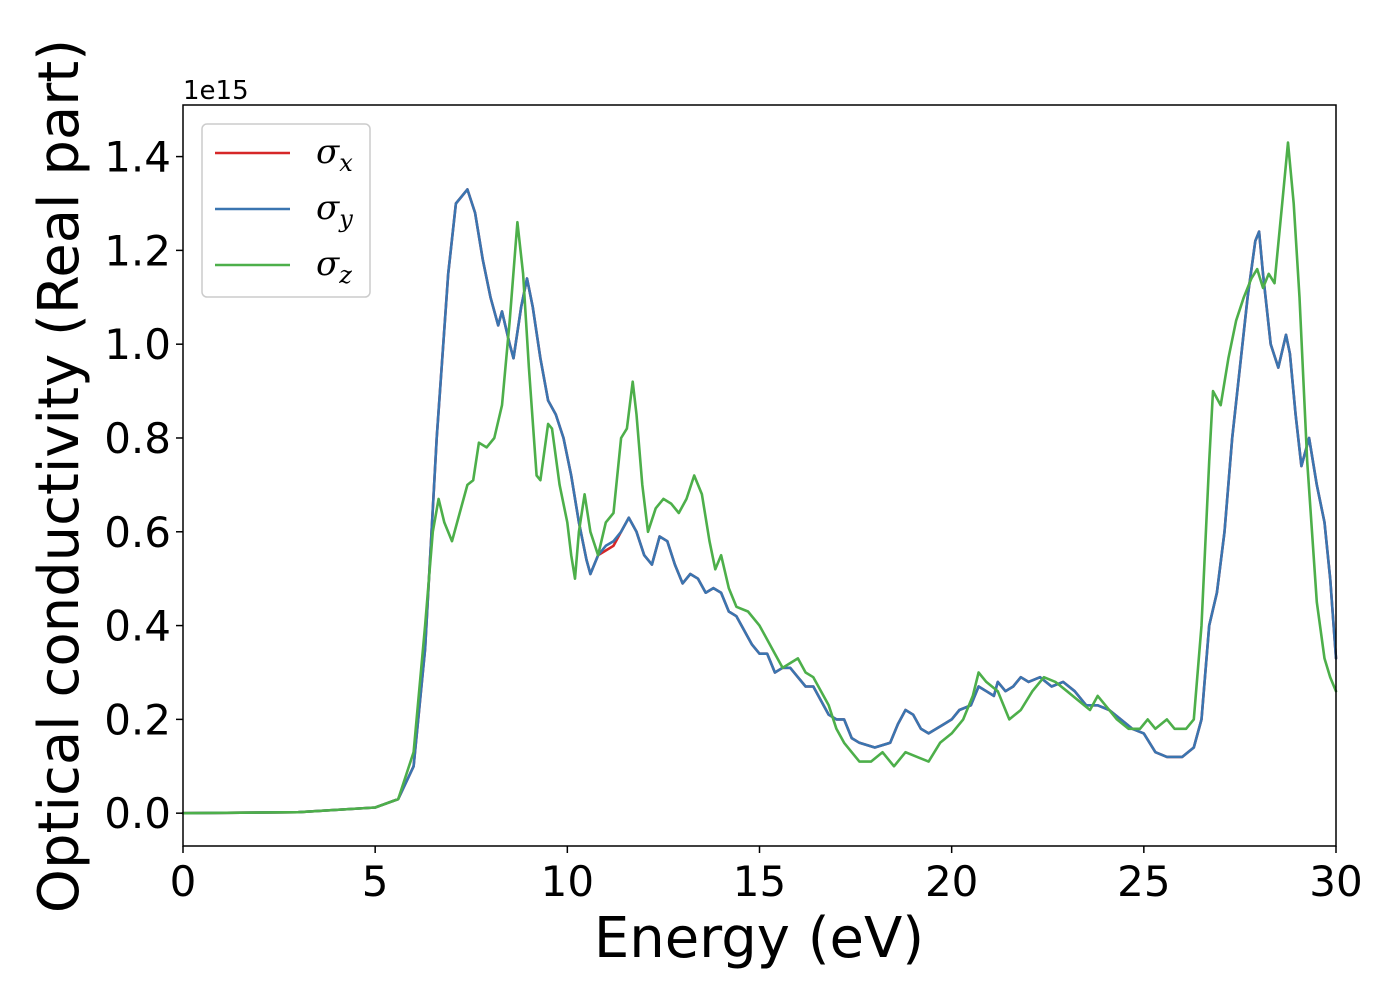  I want to click on x-axis-ticks: 0 5 10 15 20 25 30, so click(766, 876).